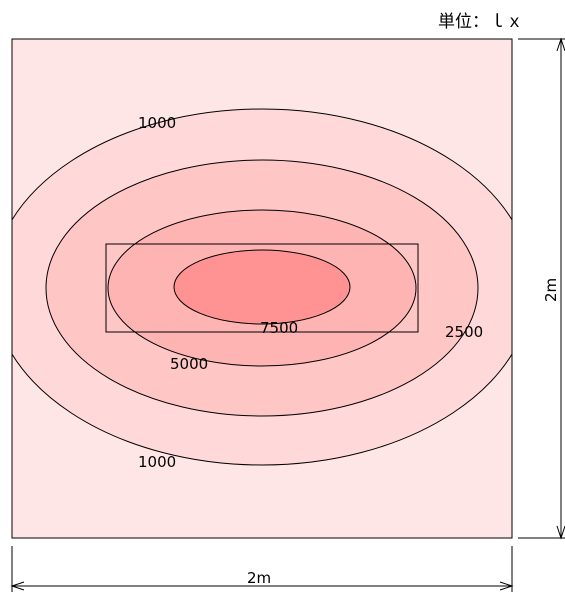 The width and height of the screenshot is (565, 595). I want to click on unit-label: 単位：ｌｘ, so click(480, 22).